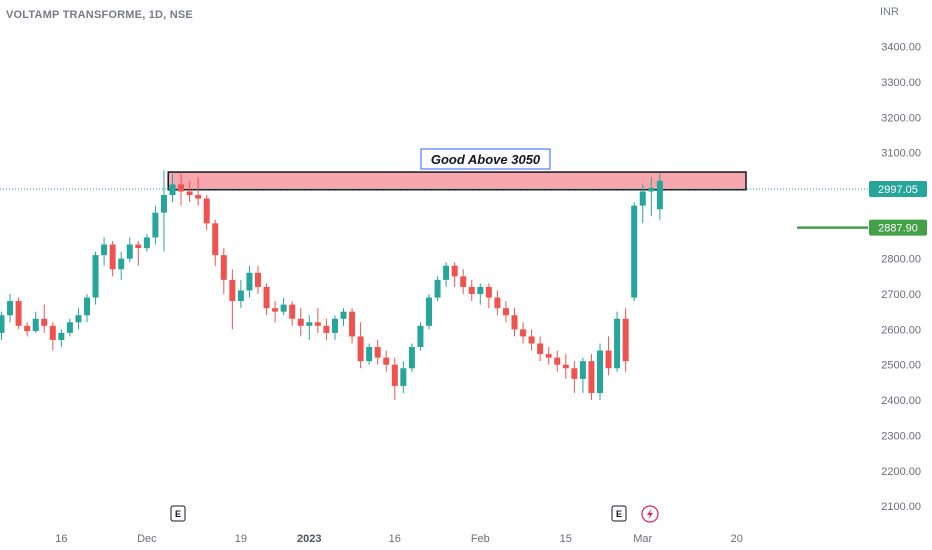  I want to click on last-price-tag-box, so click(898, 189).